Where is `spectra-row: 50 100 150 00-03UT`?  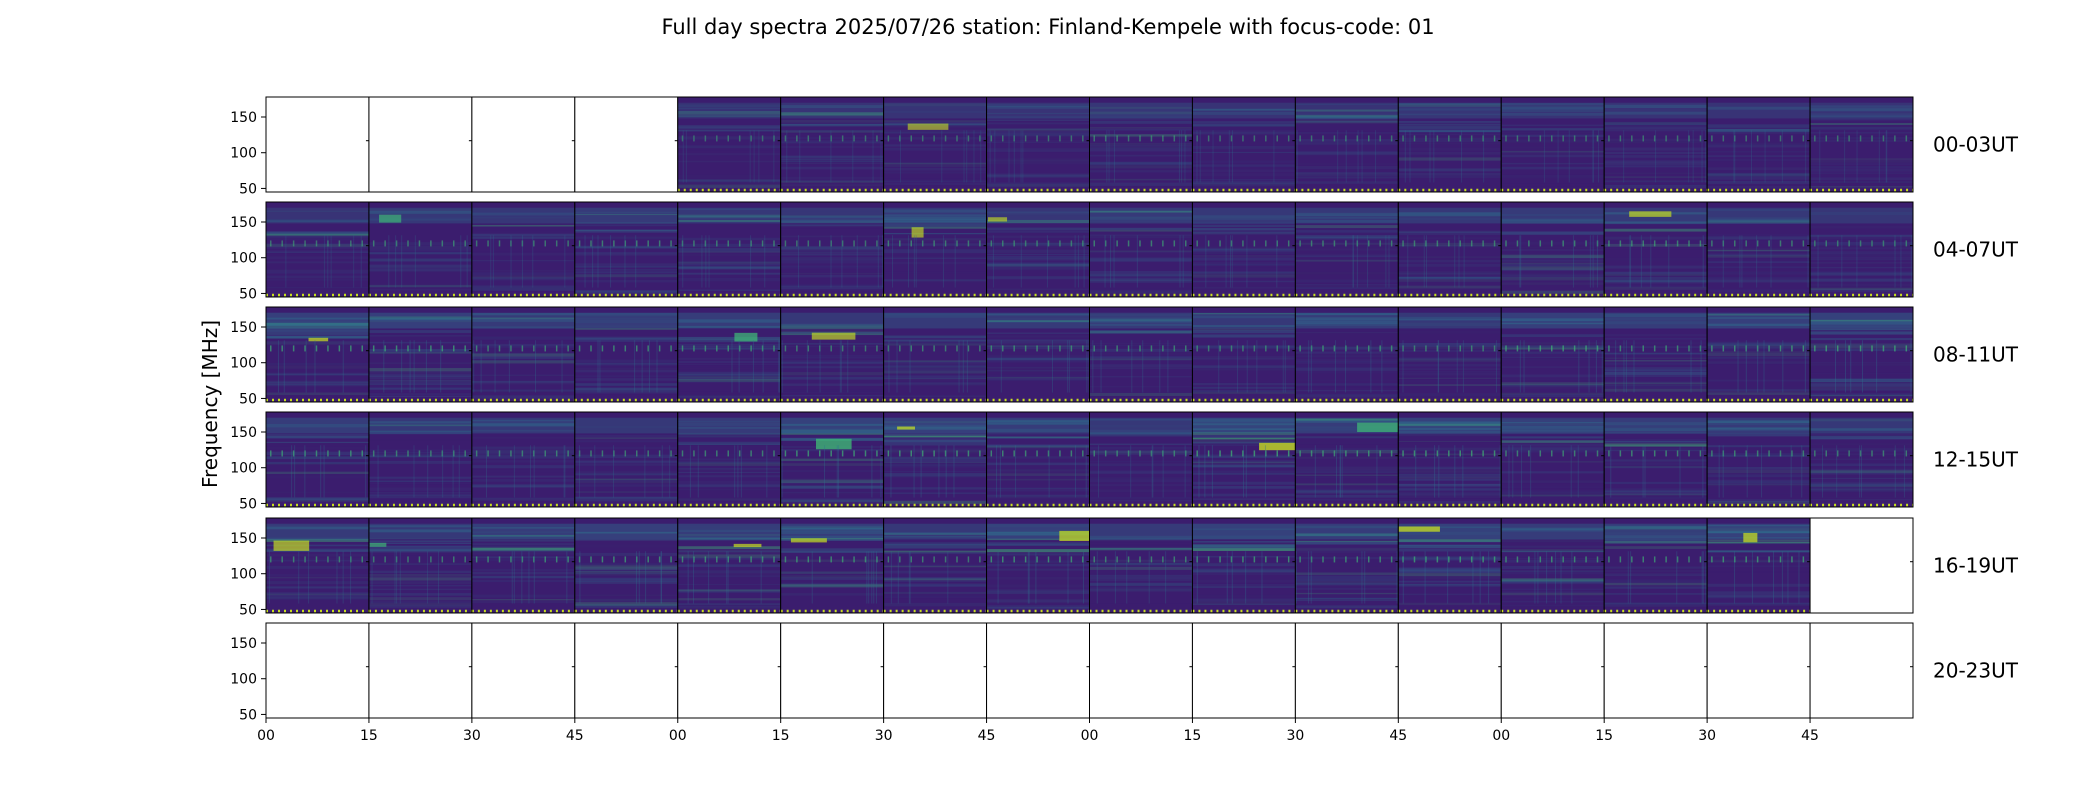 spectra-row: 50 100 150 00-03UT is located at coordinates (1124, 146).